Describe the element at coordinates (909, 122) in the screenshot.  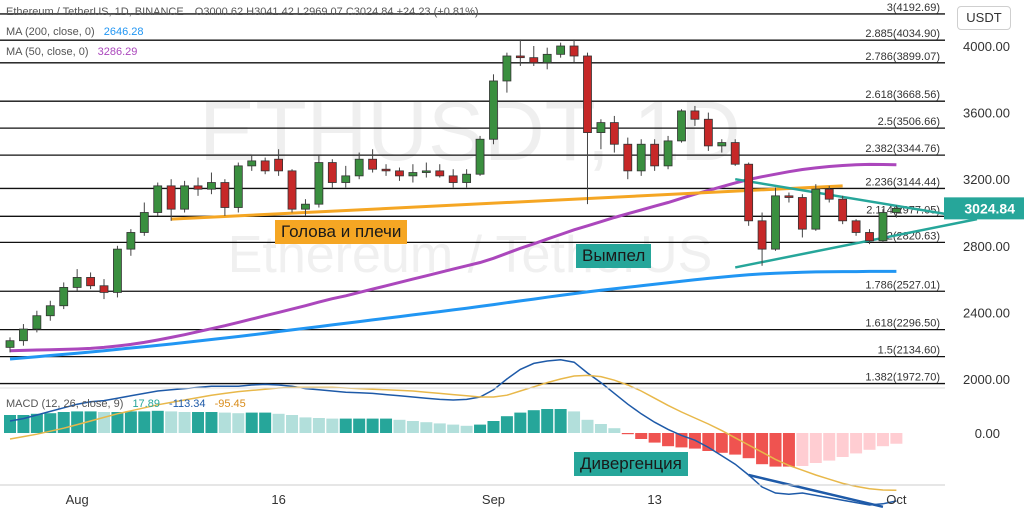
I see `fib-label: 2.5(3506.66)` at that location.